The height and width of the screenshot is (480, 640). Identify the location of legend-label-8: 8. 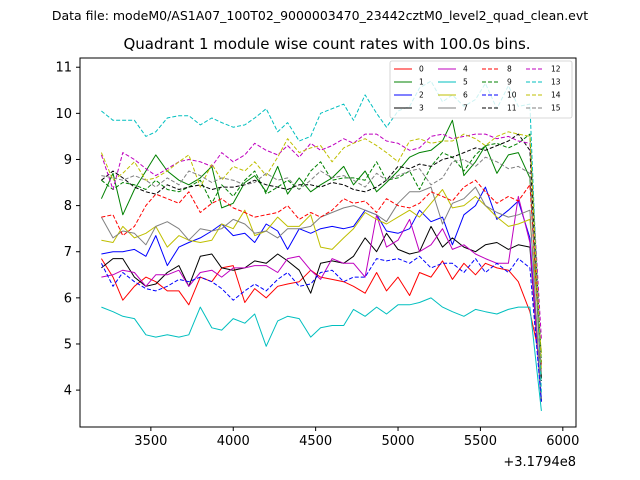
(509, 69).